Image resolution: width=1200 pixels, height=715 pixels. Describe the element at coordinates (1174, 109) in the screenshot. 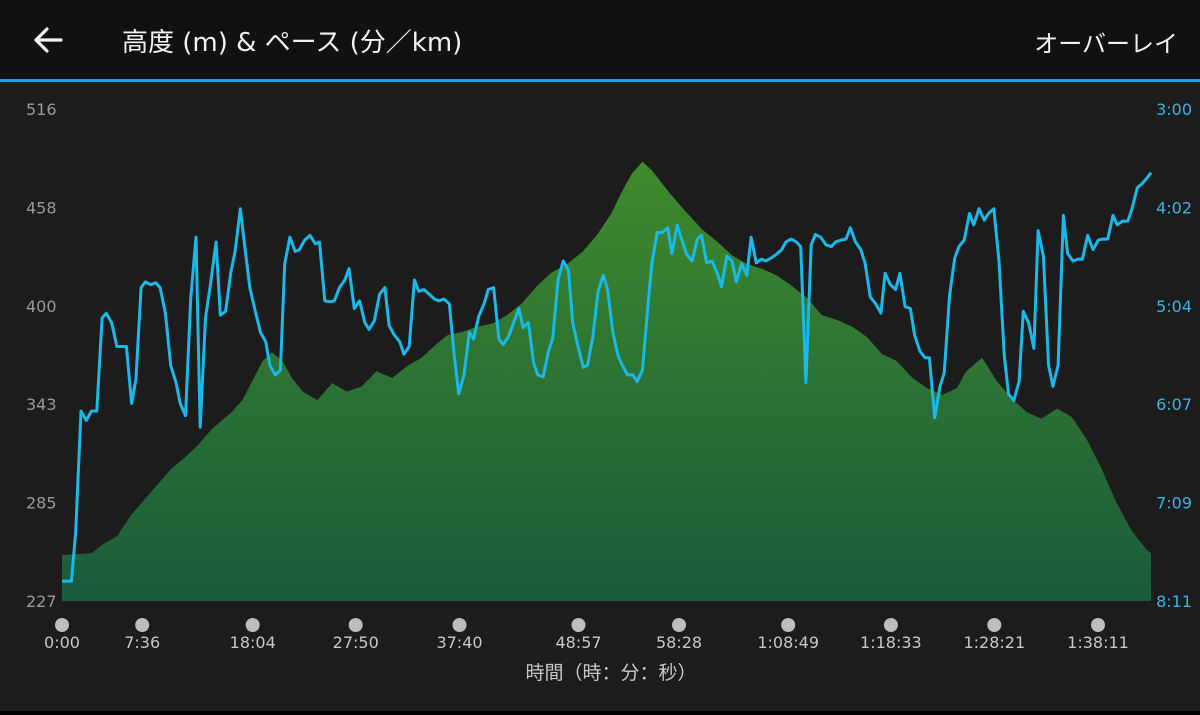

I see `right-axis-tick-label: 3:00` at that location.